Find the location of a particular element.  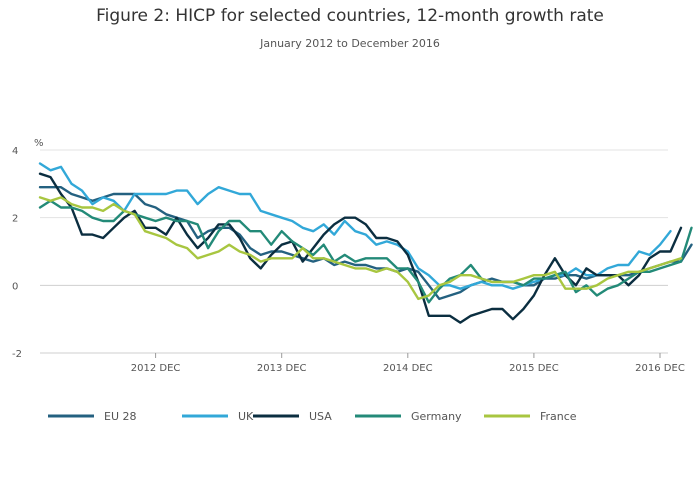

y-tick-label: 2 is located at coordinates (15, 219).